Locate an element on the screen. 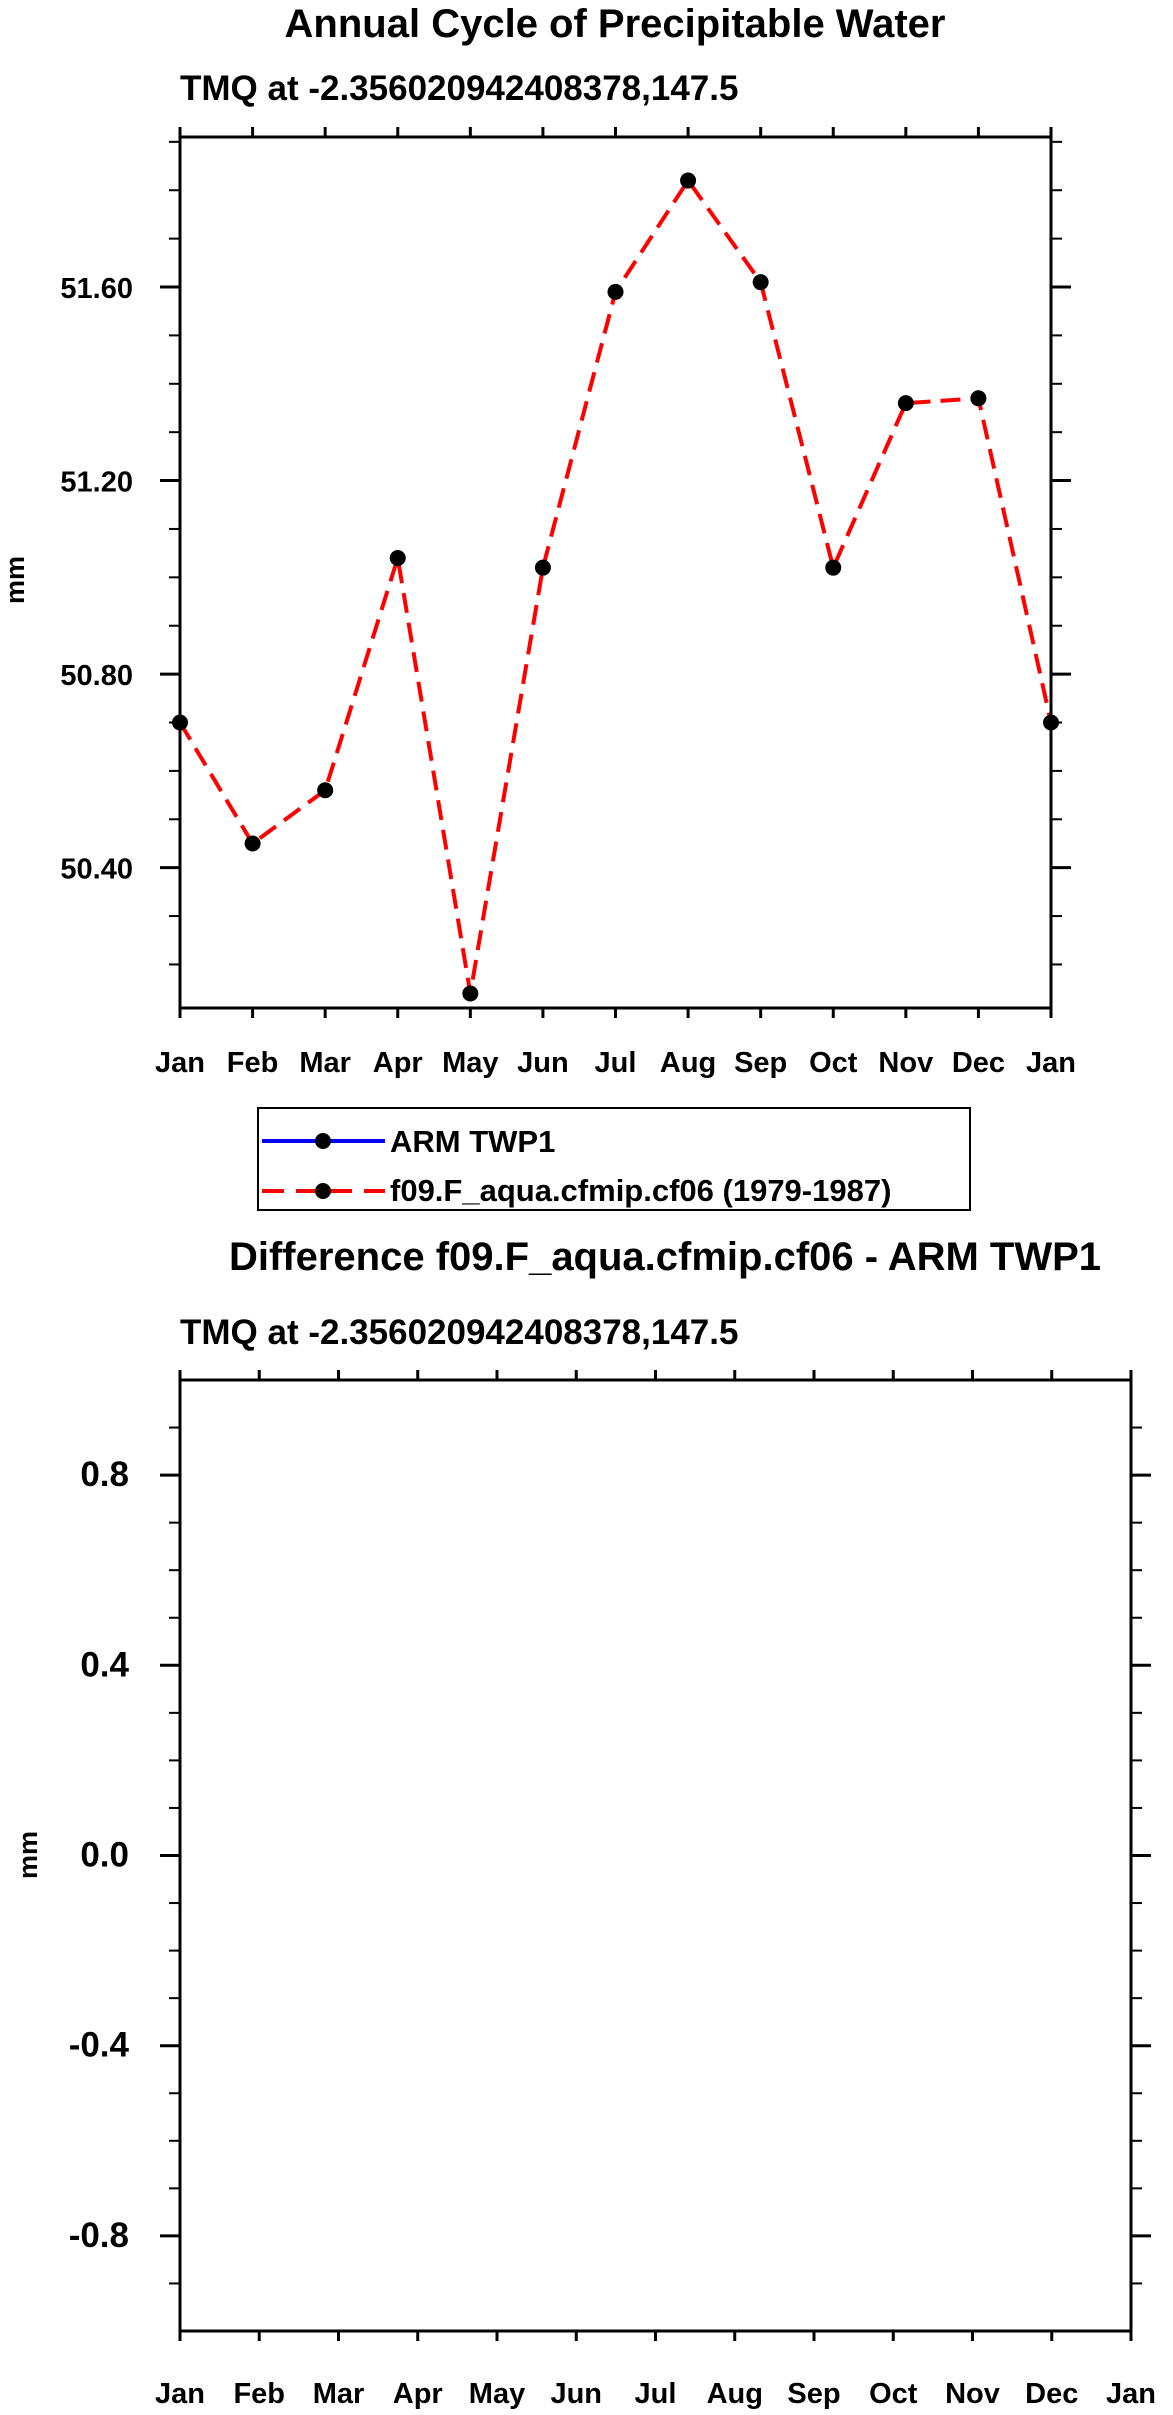 The width and height of the screenshot is (1173, 2415). y-tick-label: 0.8 is located at coordinates (104, 1474).